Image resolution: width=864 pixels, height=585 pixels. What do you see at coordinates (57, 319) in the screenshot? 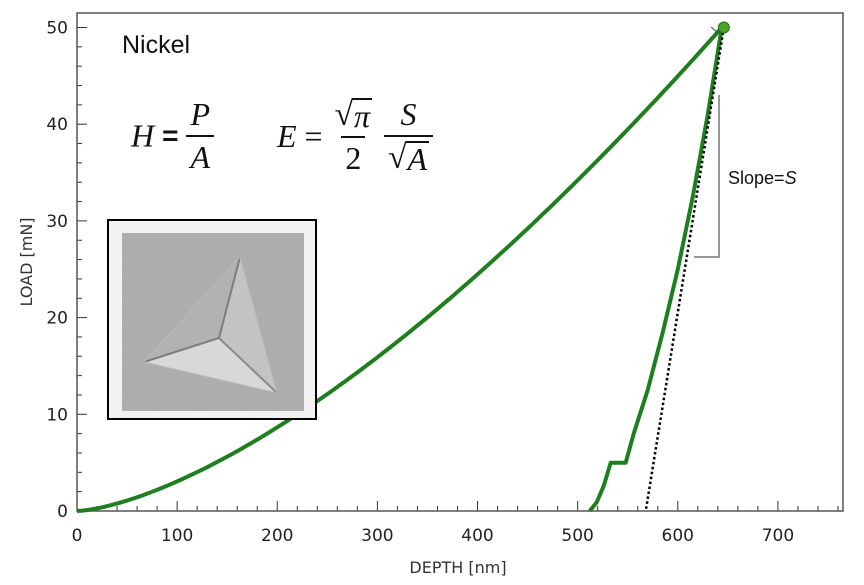
I see `y-tick-label: 20` at bounding box center [57, 319].